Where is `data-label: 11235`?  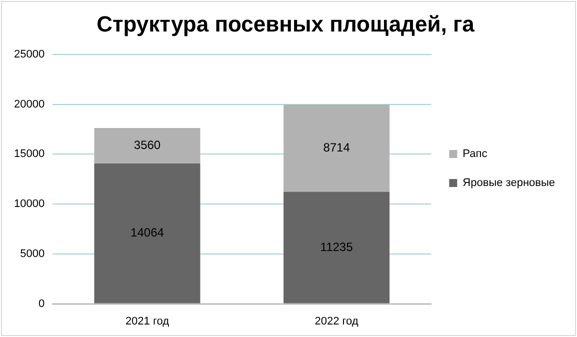 data-label: 11235 is located at coordinates (337, 247).